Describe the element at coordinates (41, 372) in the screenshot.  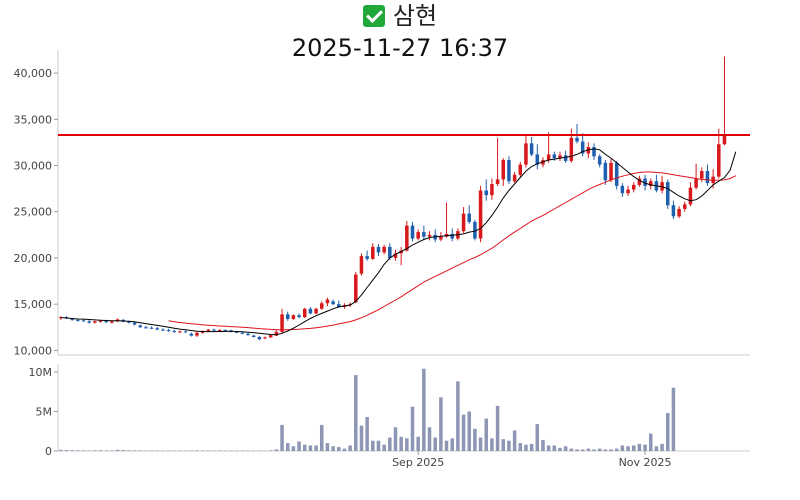
I see `volume-tick-label: 10M` at that location.